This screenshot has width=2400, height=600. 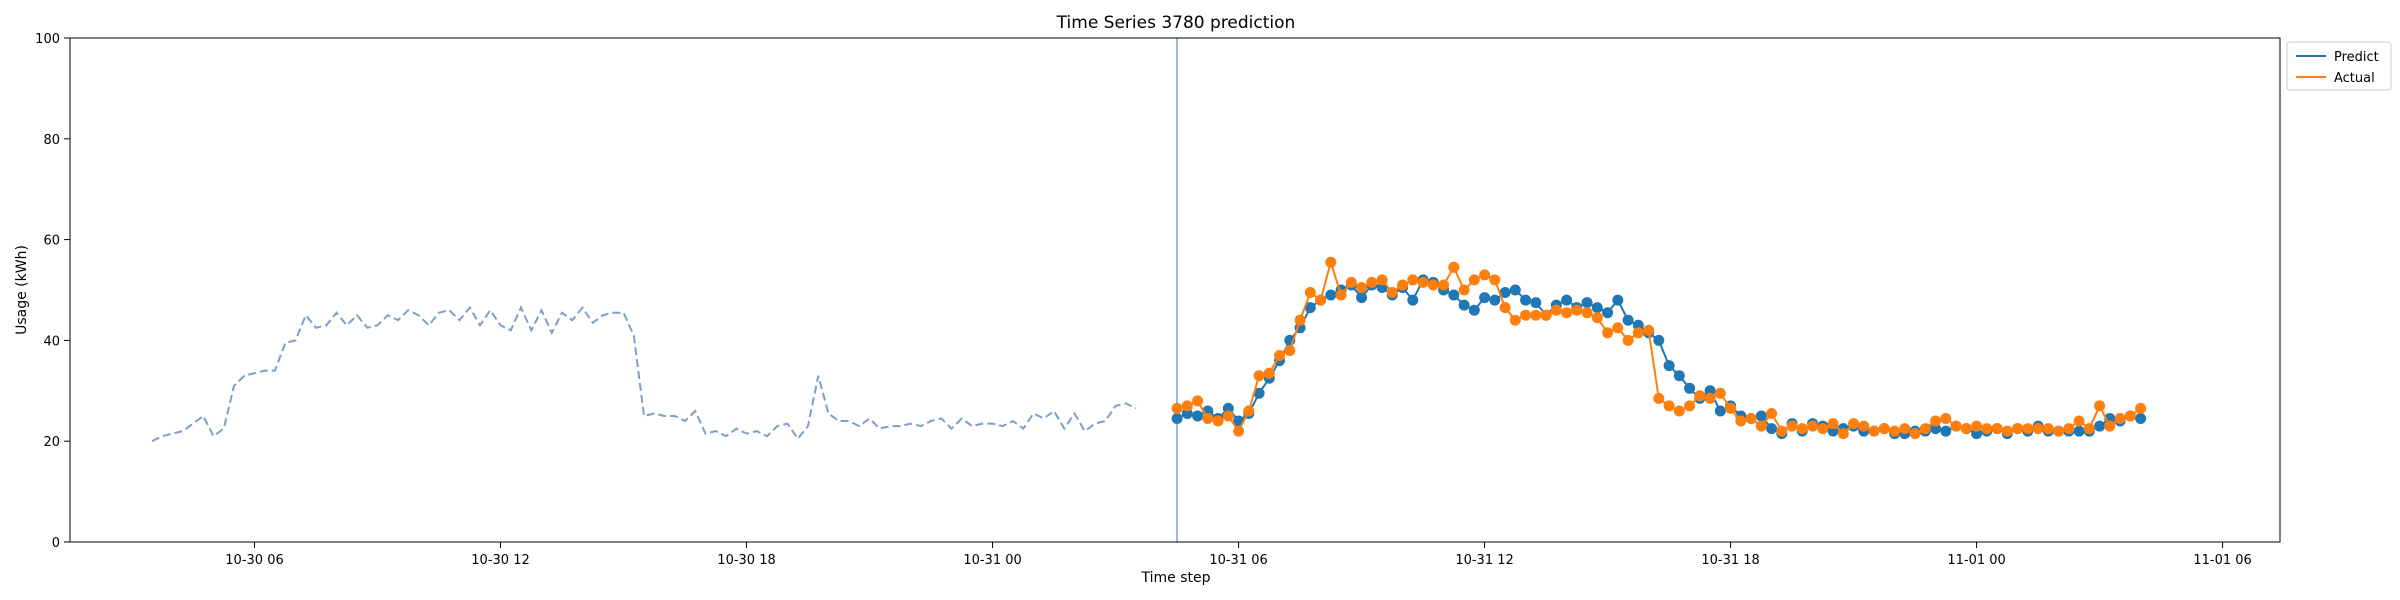 I want to click on x-tick-label: 10-31 18, so click(x=1730, y=560).